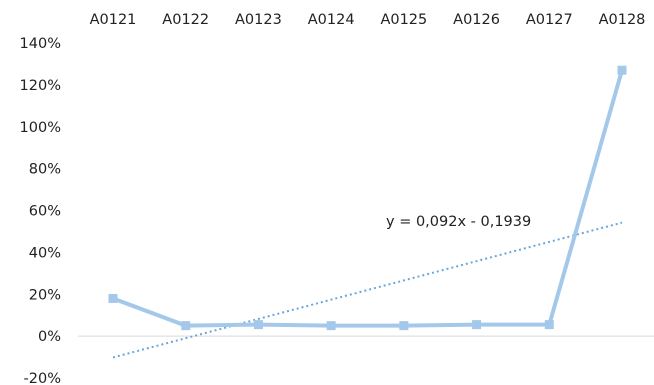  What do you see at coordinates (185, 20) in the screenshot?
I see `category-label: A0122` at bounding box center [185, 20].